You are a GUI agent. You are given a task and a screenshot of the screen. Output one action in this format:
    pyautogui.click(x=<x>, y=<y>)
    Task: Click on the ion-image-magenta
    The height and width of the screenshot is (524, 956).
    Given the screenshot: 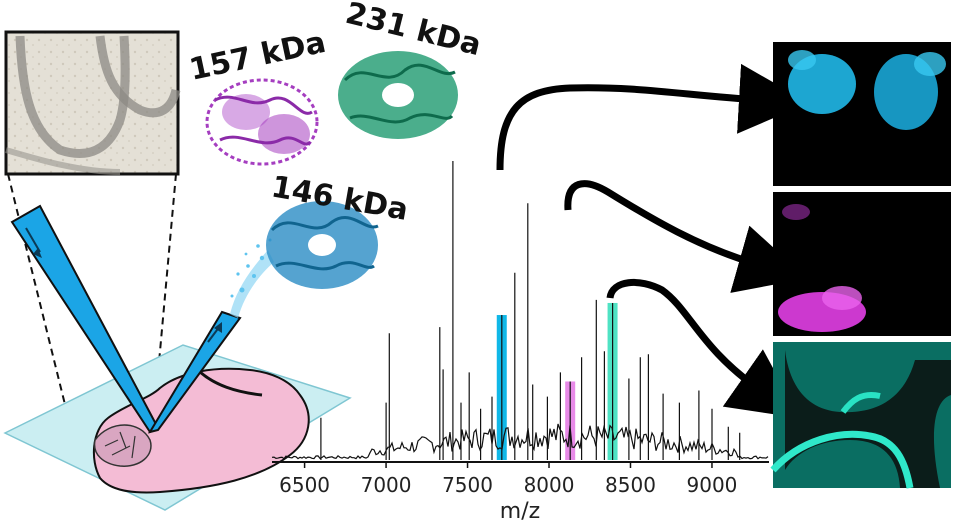 What is the action you would take?
    pyautogui.click(x=862, y=264)
    